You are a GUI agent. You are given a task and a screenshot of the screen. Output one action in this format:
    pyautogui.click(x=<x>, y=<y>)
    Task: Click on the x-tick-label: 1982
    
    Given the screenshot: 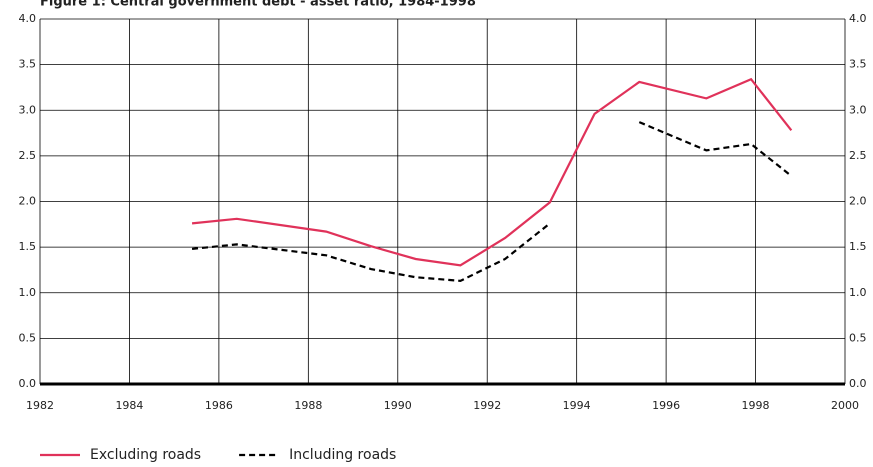 What is the action you would take?
    pyautogui.click(x=40, y=405)
    